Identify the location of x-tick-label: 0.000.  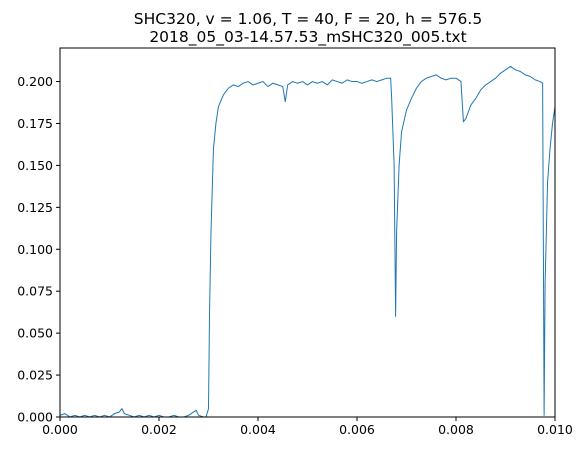
(60, 429).